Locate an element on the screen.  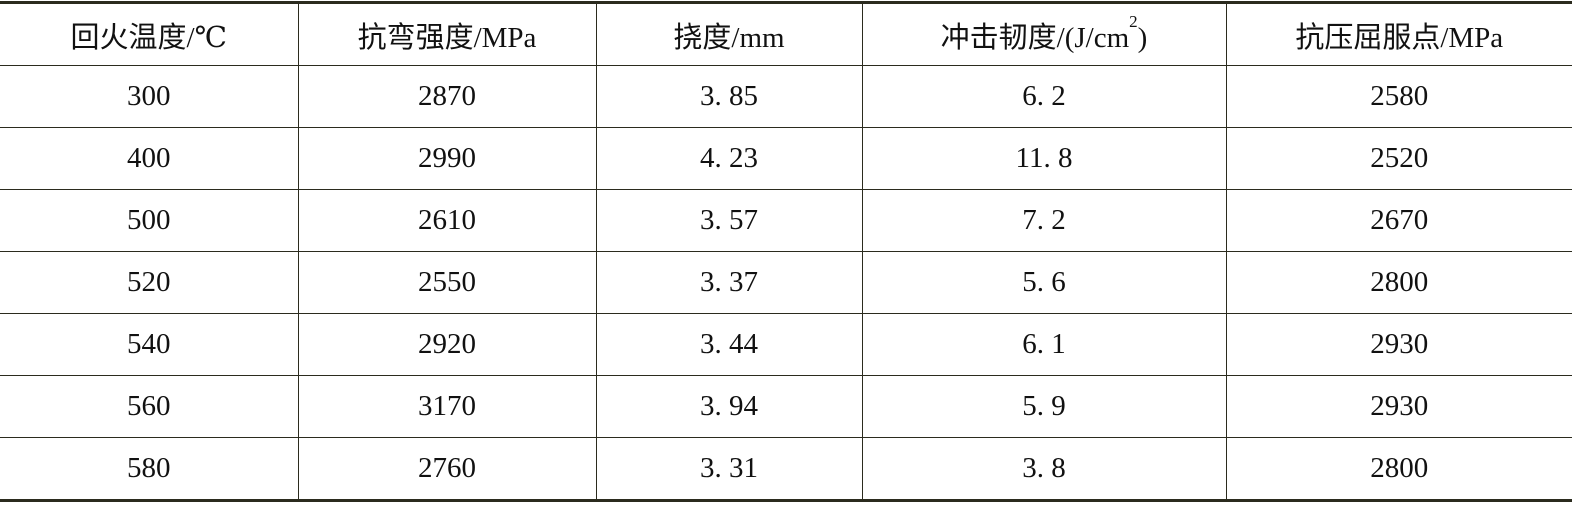
table-cell: 5. 6 is located at coordinates (1044, 282).